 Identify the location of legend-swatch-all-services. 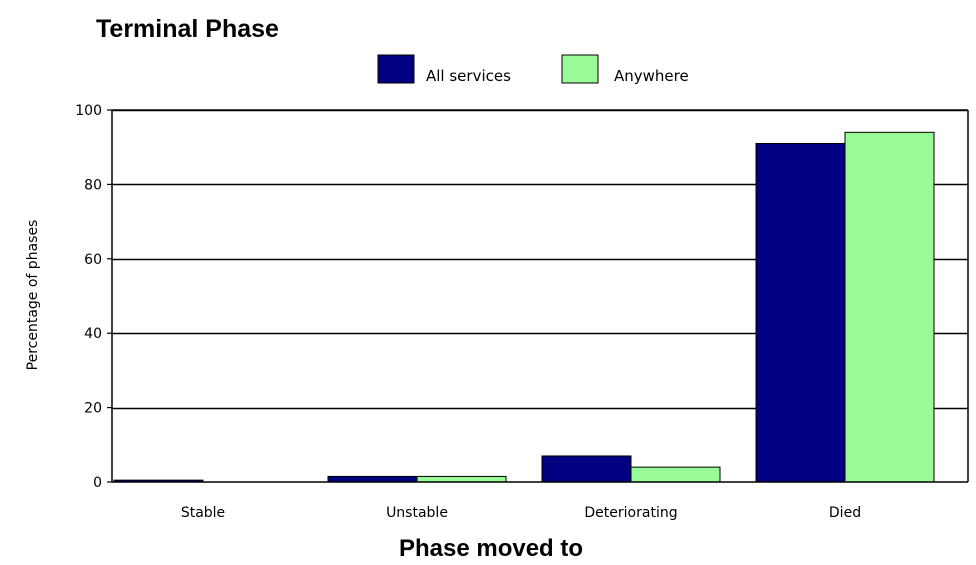
(396, 69).